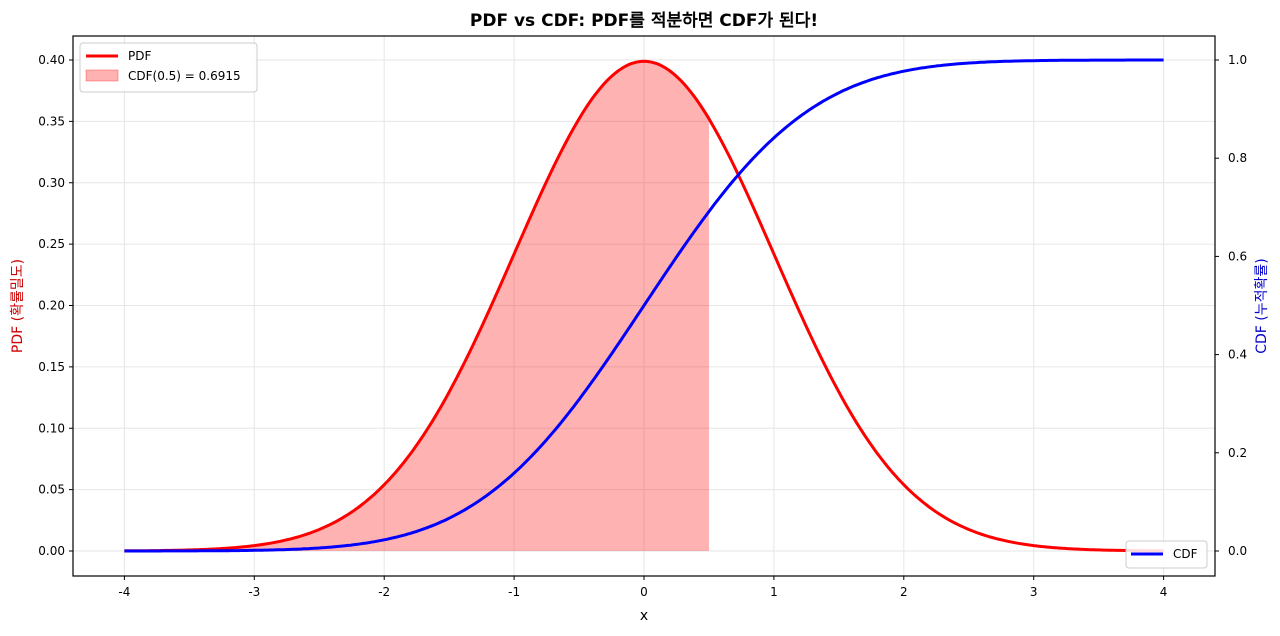 Image resolution: width=1280 pixels, height=636 pixels. I want to click on x-tick-label: -3, so click(254, 592).